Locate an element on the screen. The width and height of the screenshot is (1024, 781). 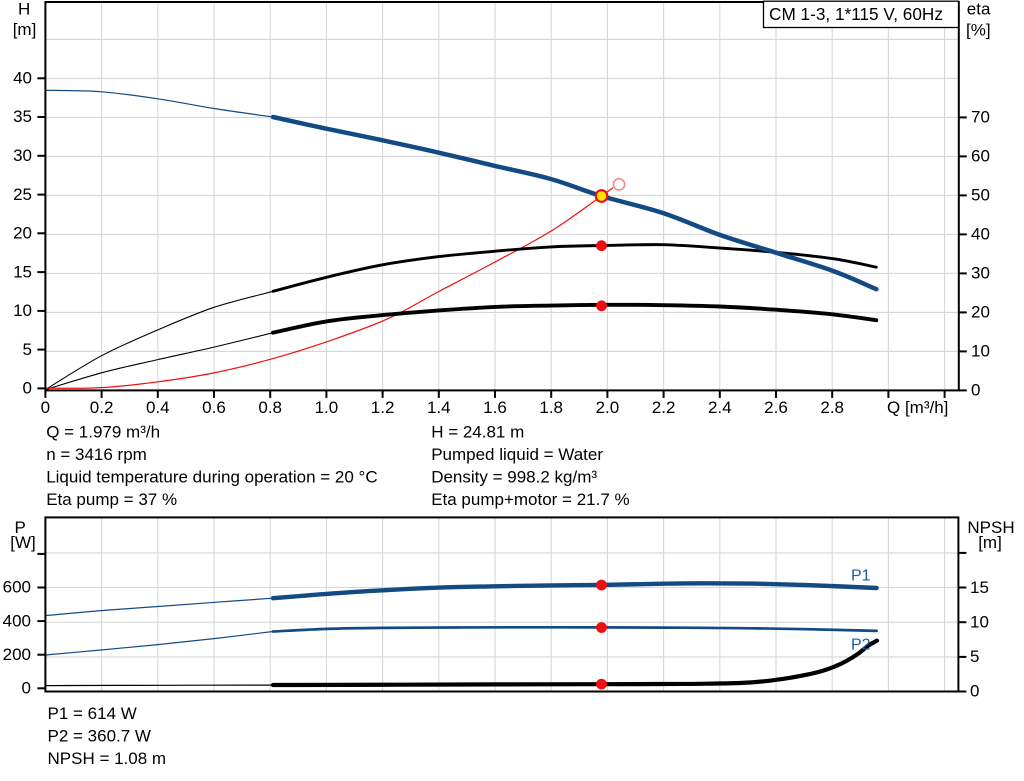
svg-text: 1.0 is located at coordinates (327, 407).